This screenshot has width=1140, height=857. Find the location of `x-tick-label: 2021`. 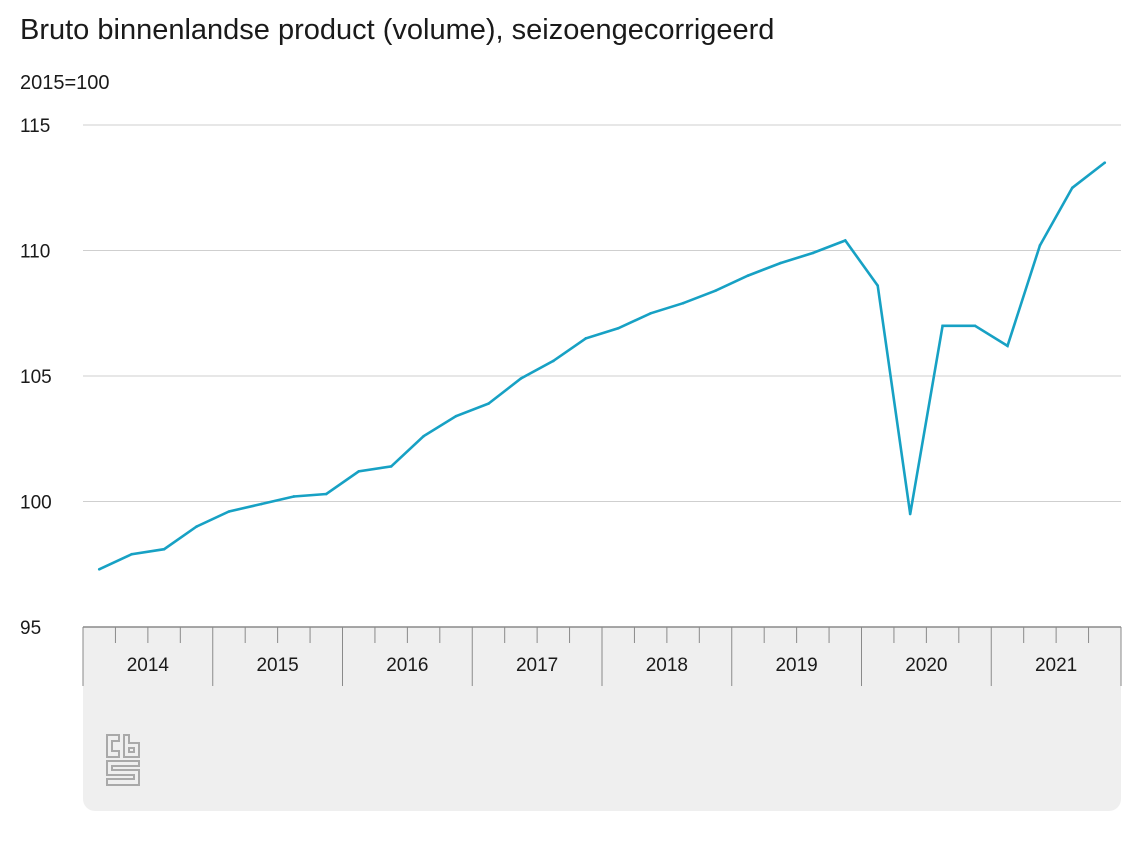

x-tick-label: 2021 is located at coordinates (1056, 665).